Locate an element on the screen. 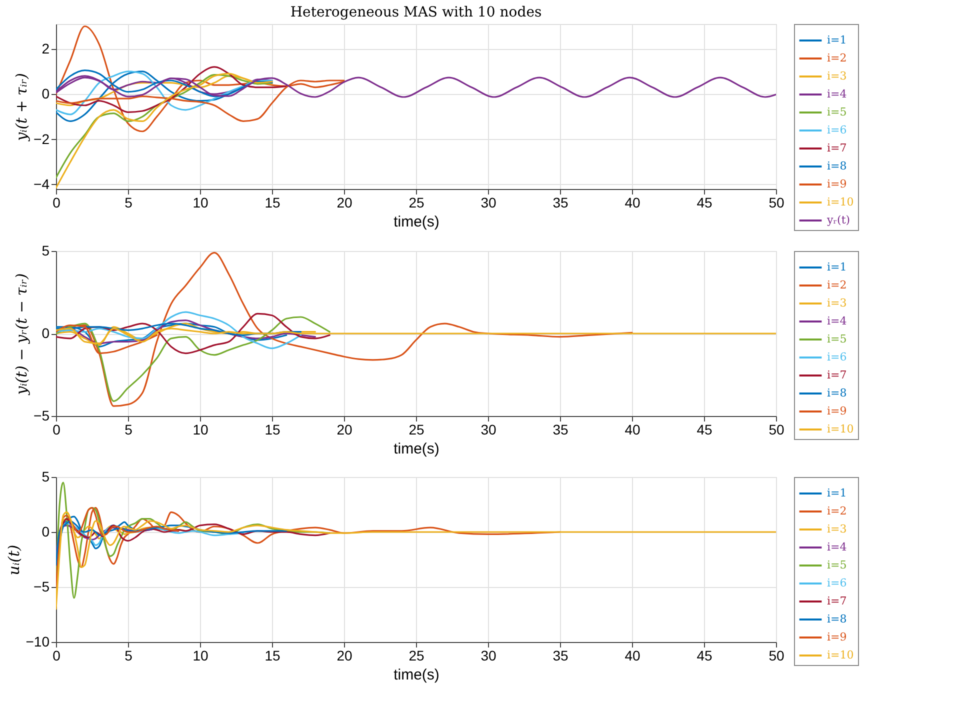 The width and height of the screenshot is (963, 728). chart-title: Heterogeneous MAS with 10 nodes is located at coordinates (416, 12).